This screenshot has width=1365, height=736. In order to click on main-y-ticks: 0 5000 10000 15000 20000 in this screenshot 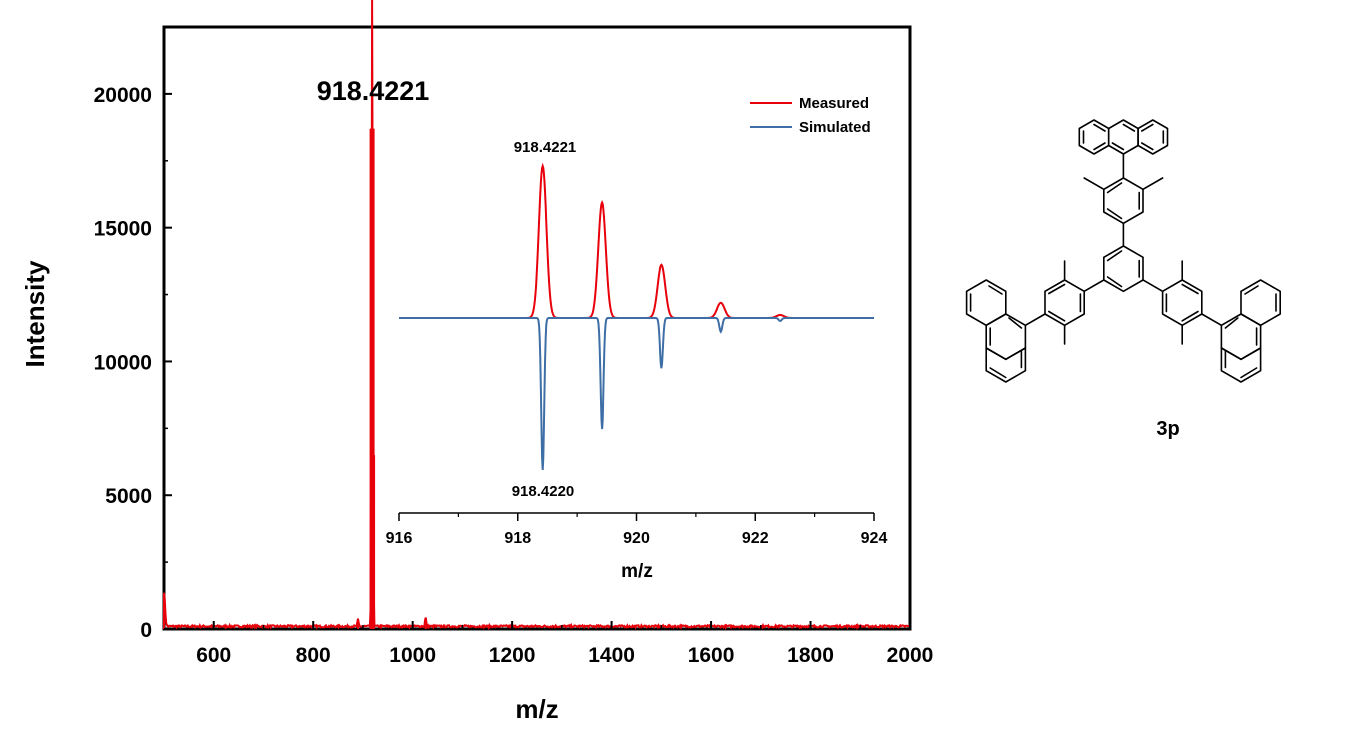, I will do `click(133, 363)`.